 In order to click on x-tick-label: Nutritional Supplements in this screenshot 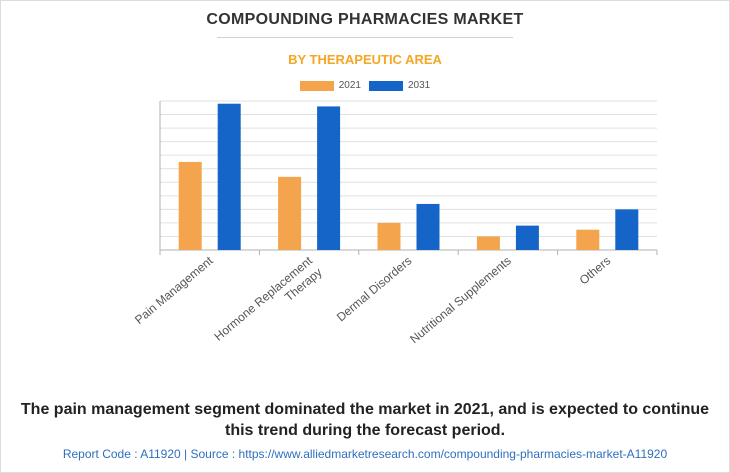, I will do `click(460, 300)`.